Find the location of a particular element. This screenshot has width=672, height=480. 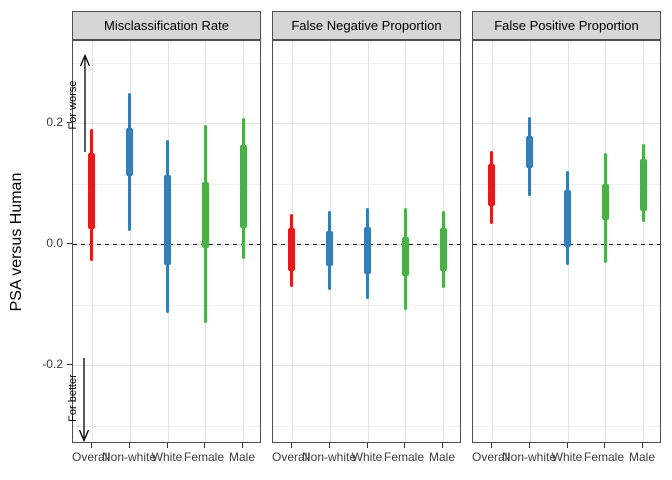

facet-title: False Negative Proportion is located at coordinates (366, 25).